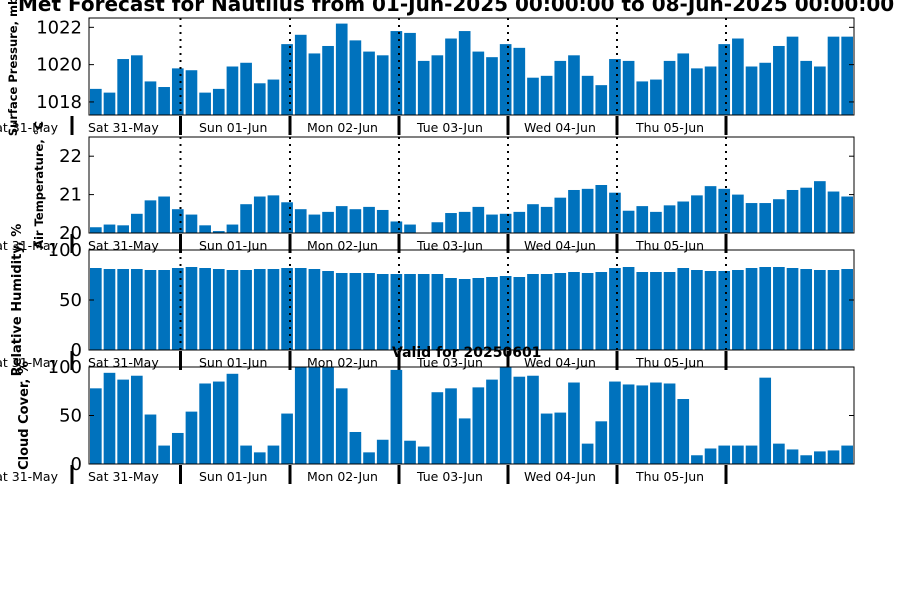 This screenshot has height=600, width=900. I want to click on y-tick-label: 1022, so click(59, 27).